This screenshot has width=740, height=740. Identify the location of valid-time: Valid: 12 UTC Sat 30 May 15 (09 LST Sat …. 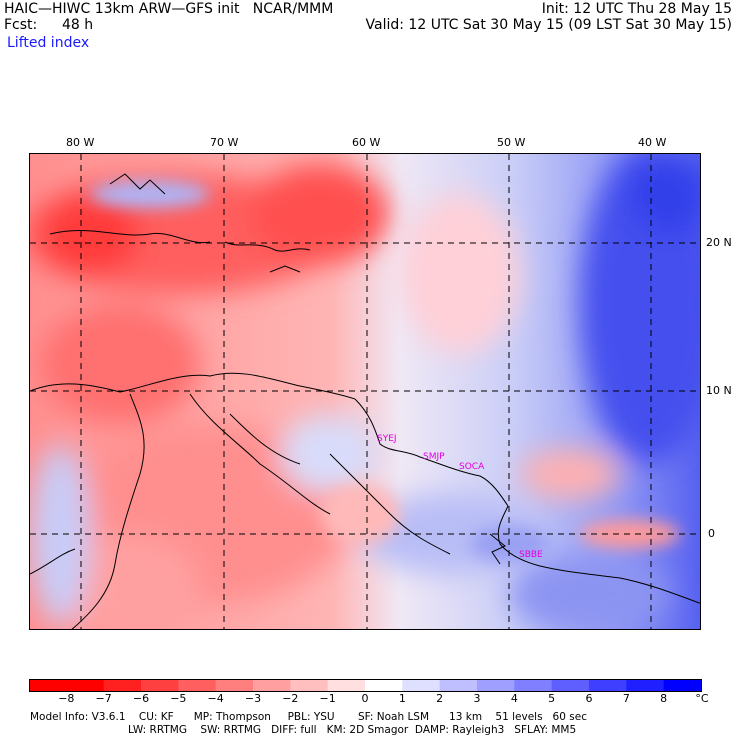
(548, 25).